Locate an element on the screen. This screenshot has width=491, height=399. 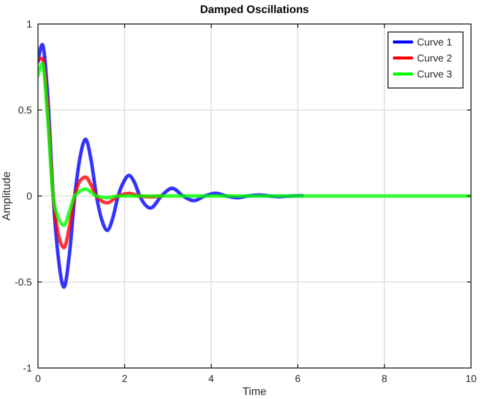
x-tick-label: 6 is located at coordinates (298, 379).